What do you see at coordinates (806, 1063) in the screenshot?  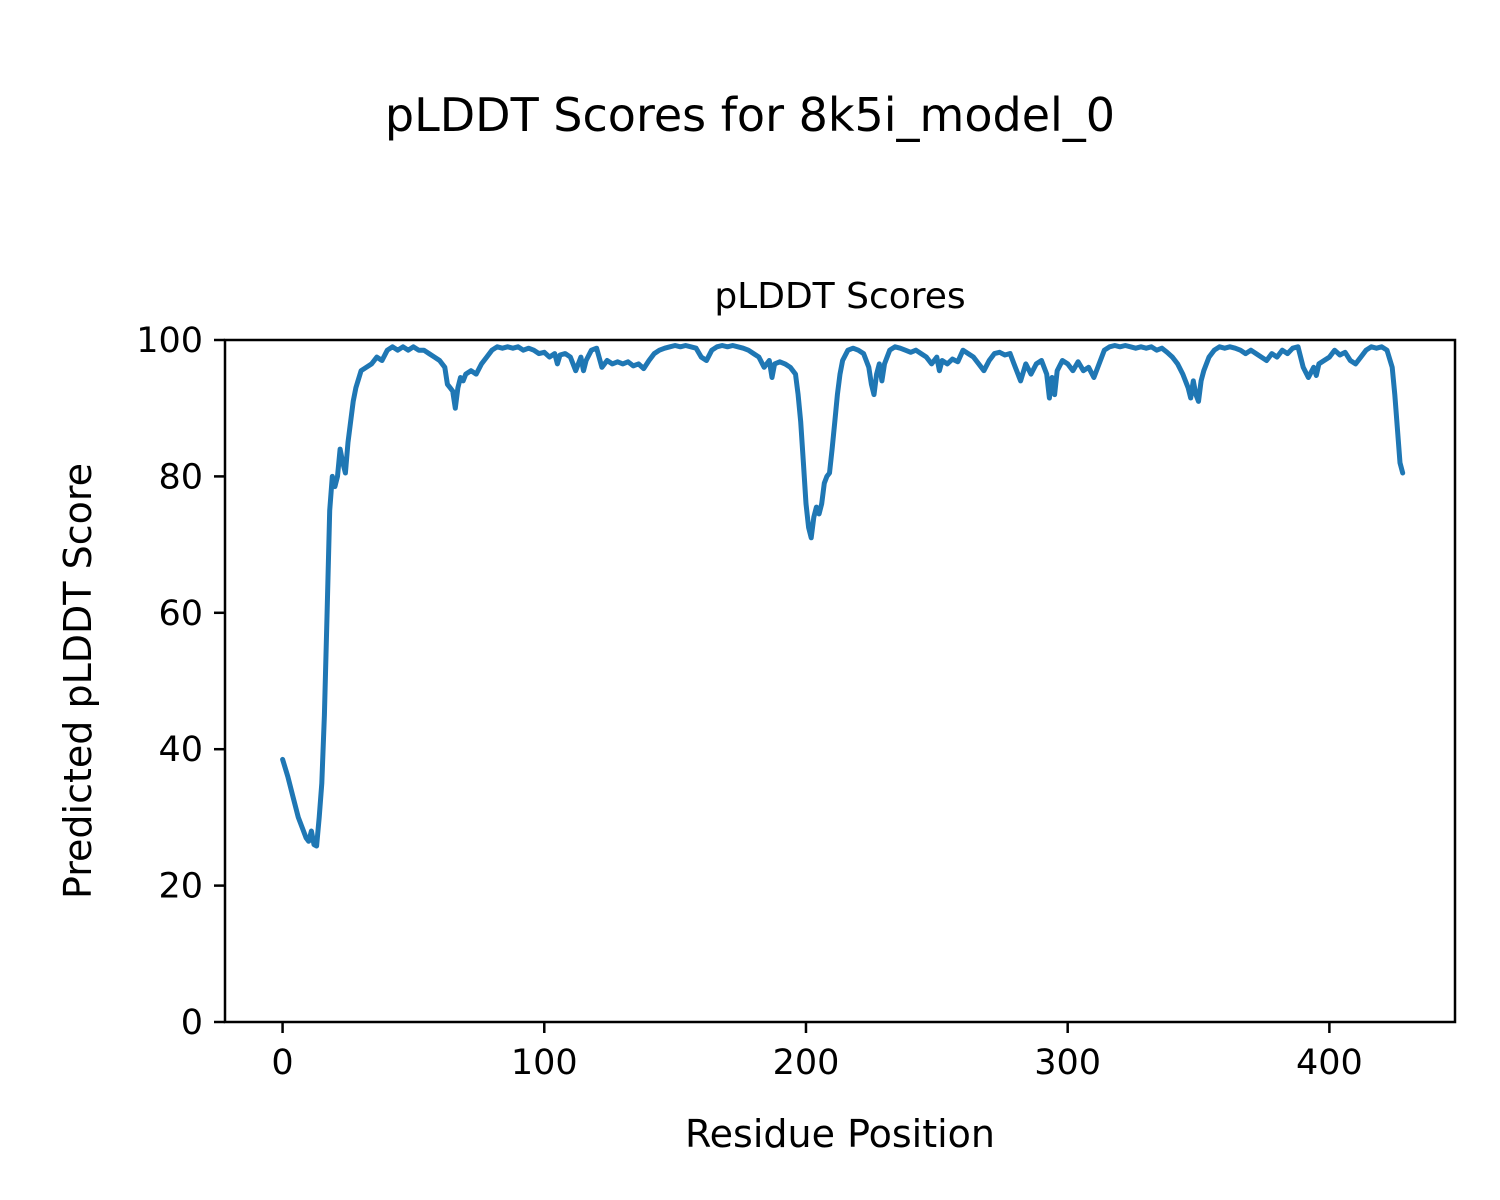 I see `x-tick-label: 200` at bounding box center [806, 1063].